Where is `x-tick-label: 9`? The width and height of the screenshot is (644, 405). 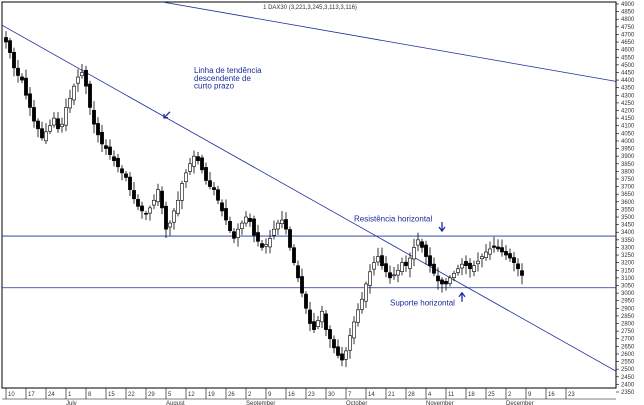 x-tick-label: 9 is located at coordinates (270, 395).